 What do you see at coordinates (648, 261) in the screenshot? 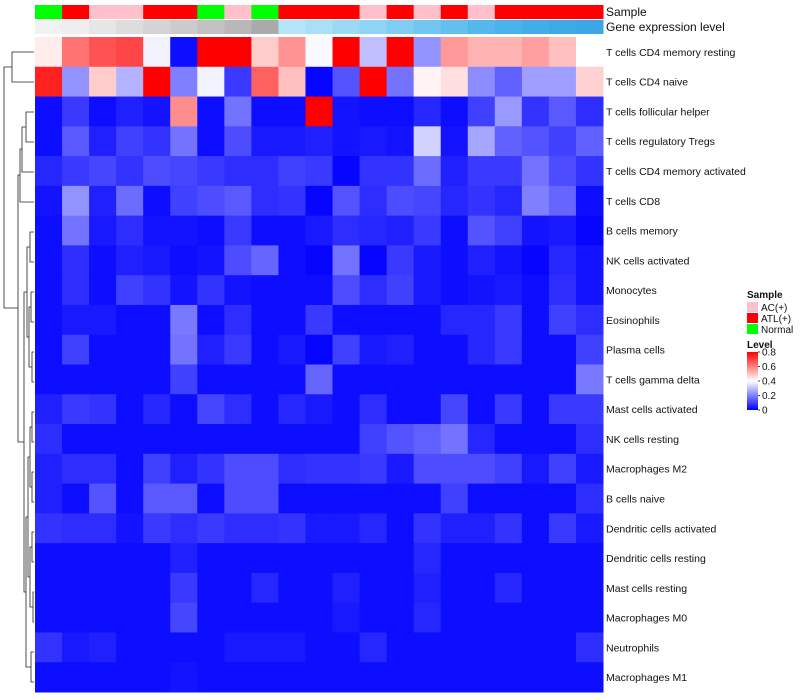
I see `row-label: NK cells activated` at bounding box center [648, 261].